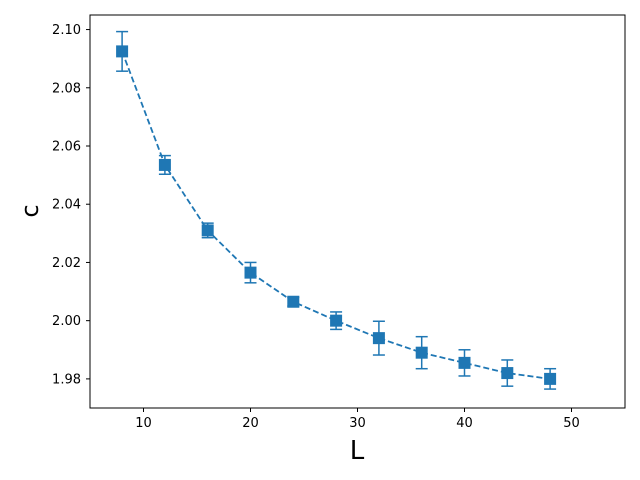 The width and height of the screenshot is (640, 480). What do you see at coordinates (357, 423) in the screenshot?
I see `x-tick-label: 30` at bounding box center [357, 423].